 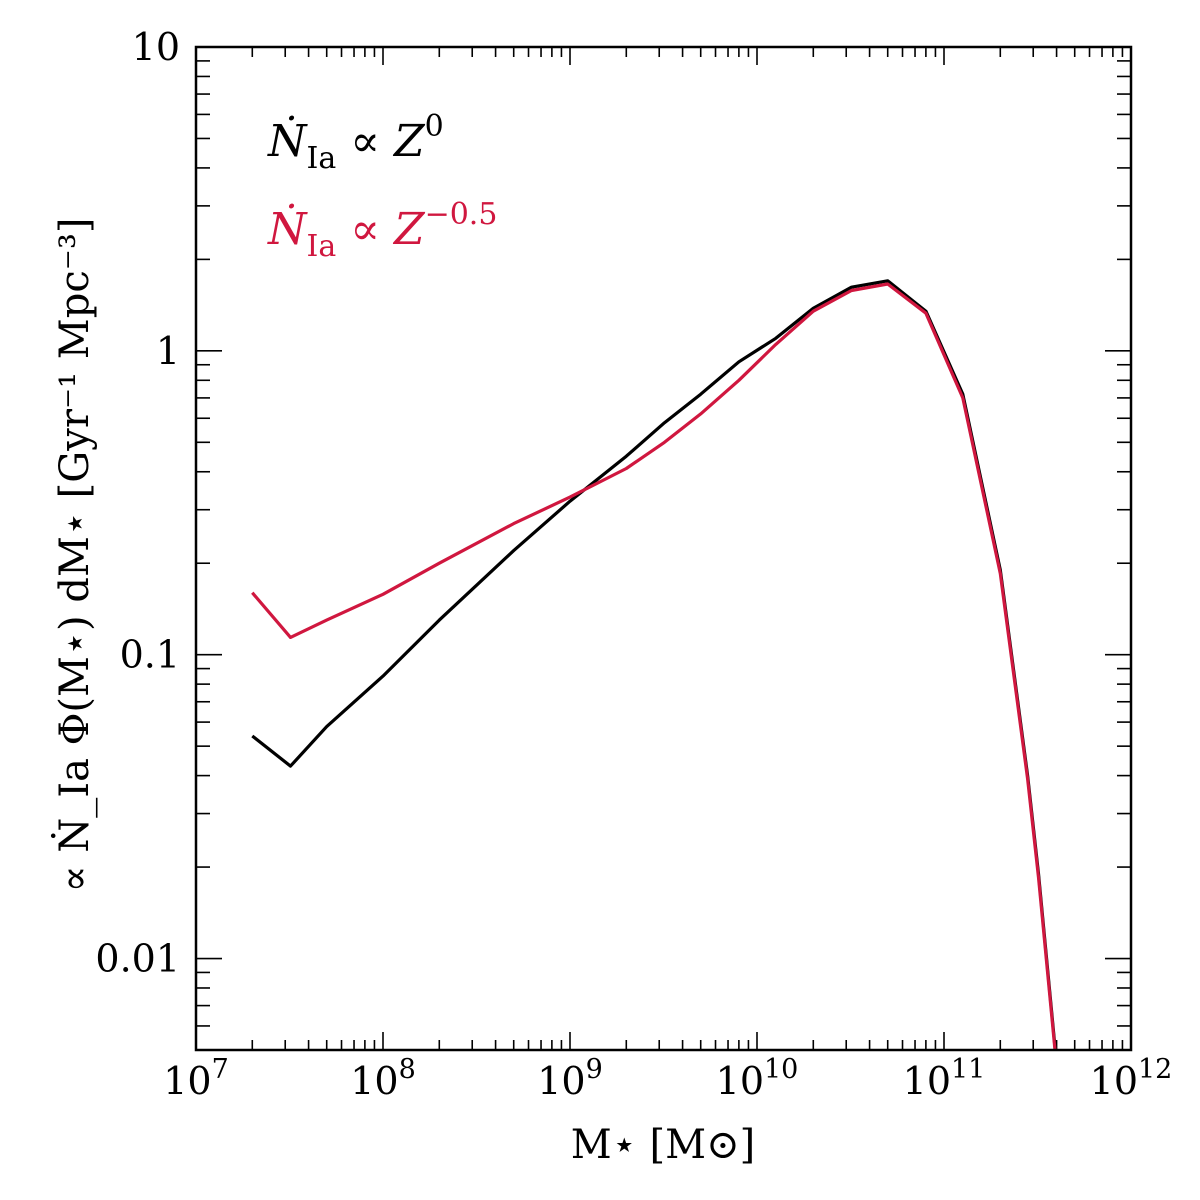 I want to click on x-tick-label: 10⁹, so click(x=570, y=1078).